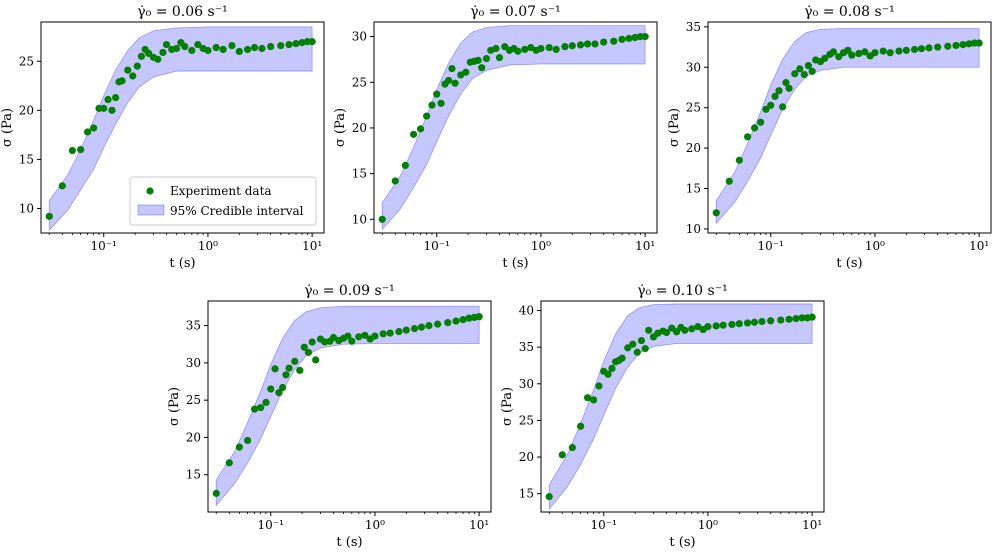 The width and height of the screenshot is (996, 553). I want to click on legend-frame, so click(223, 201).